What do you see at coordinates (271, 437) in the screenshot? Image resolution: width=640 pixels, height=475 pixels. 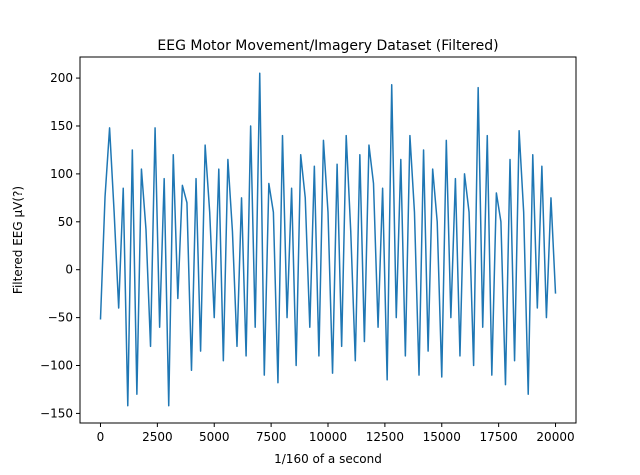 I see `x-tick-label: 7500` at bounding box center [271, 437].